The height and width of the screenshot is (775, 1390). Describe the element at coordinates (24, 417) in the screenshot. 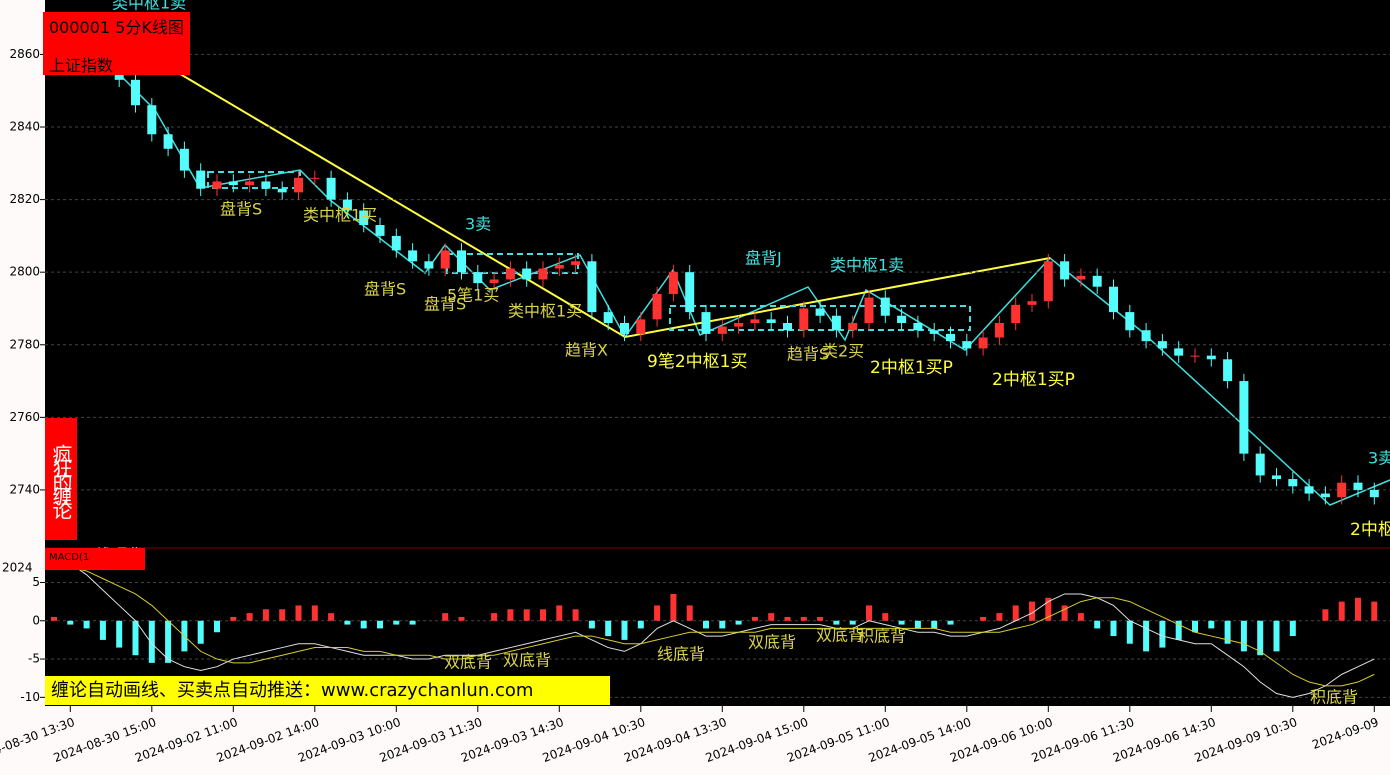

I see `y-tick-label: 2760` at that location.